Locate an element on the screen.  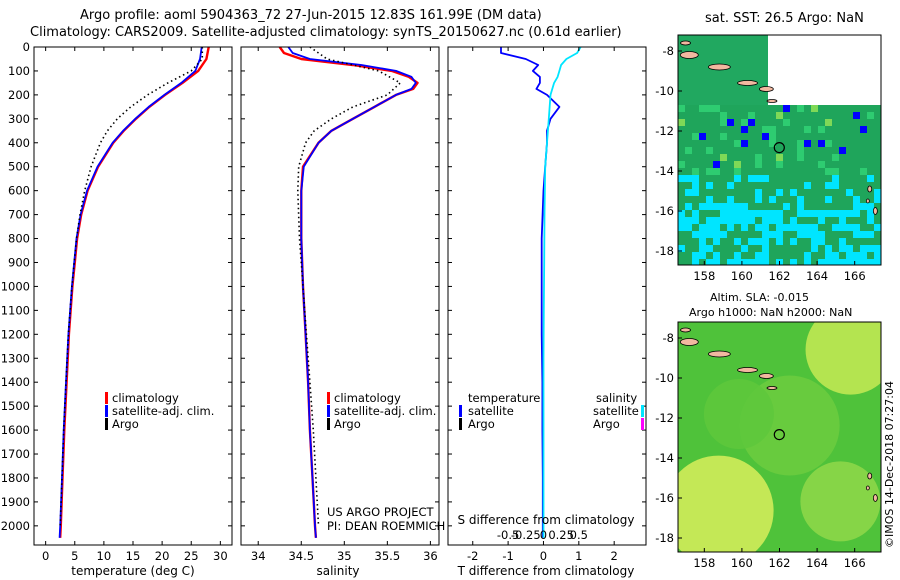
difference-top-tick-label: 0.5 is located at coordinates (579, 535).